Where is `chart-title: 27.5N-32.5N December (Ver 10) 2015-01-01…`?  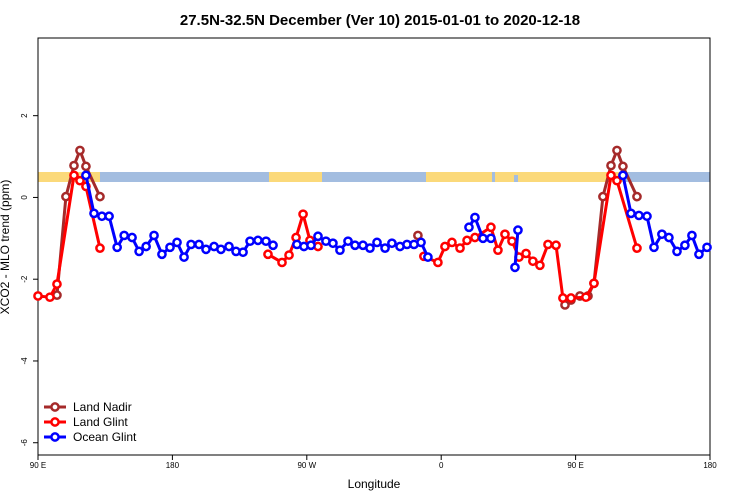
chart-title: 27.5N-32.5N December (Ver 10) 2015-01-01… is located at coordinates (380, 20).